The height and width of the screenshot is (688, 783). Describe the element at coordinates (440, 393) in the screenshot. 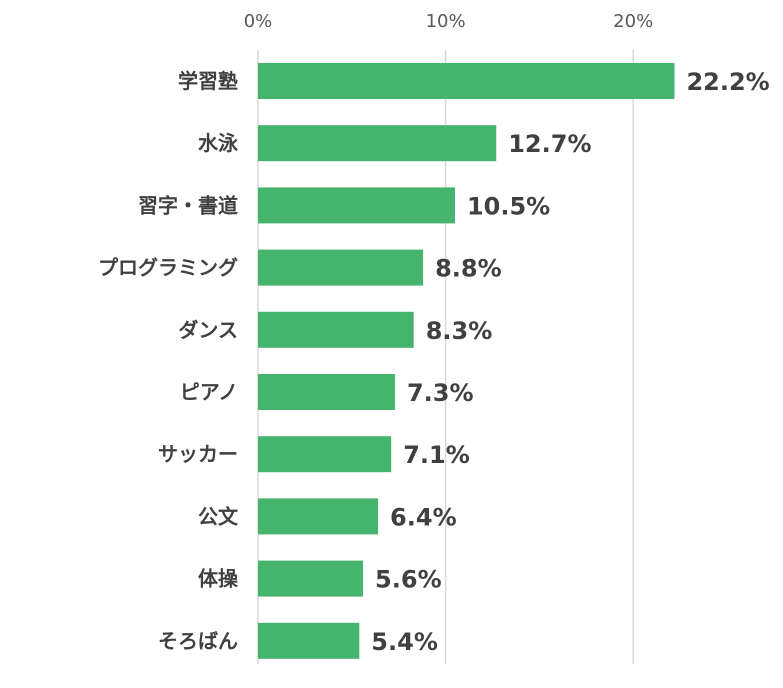

I see `data-label: 7.3%` at that location.